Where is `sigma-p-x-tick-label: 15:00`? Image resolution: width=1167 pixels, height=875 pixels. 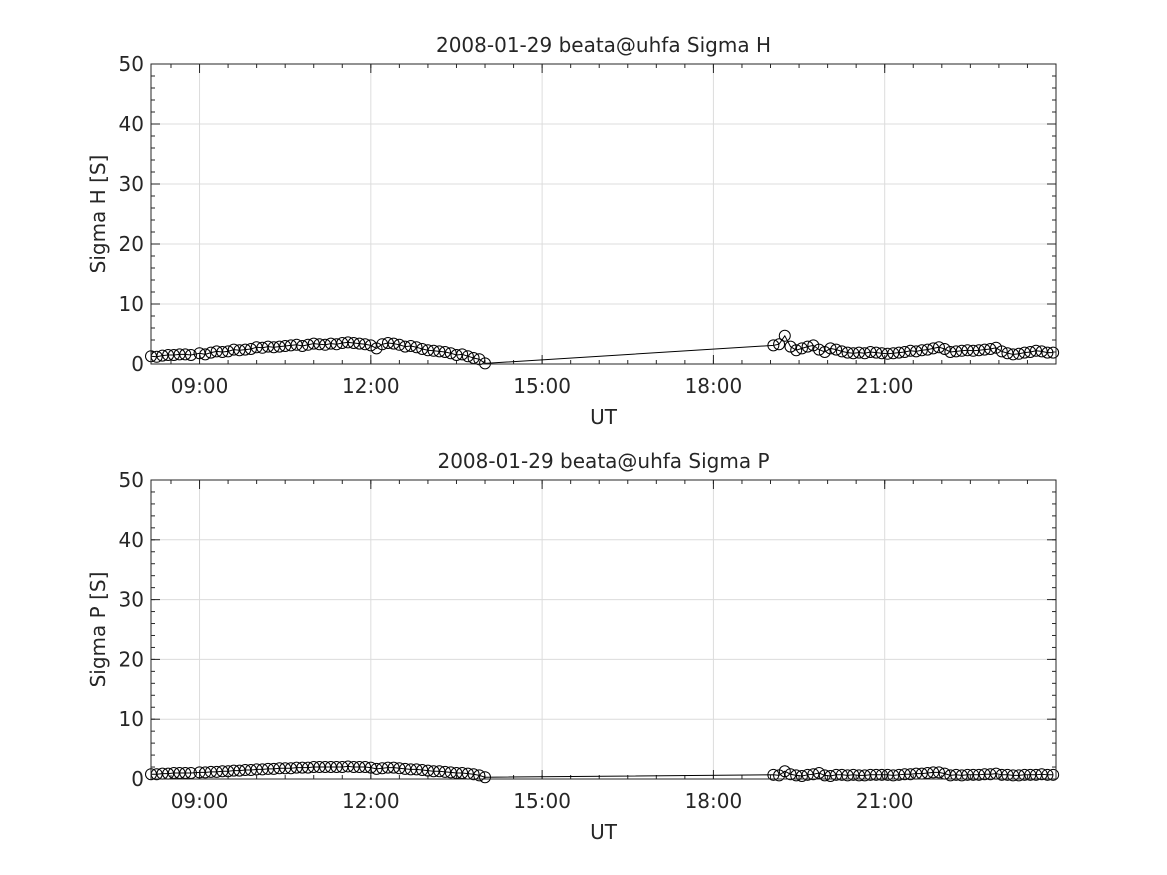 sigma-p-x-tick-label: 15:00 is located at coordinates (542, 801).